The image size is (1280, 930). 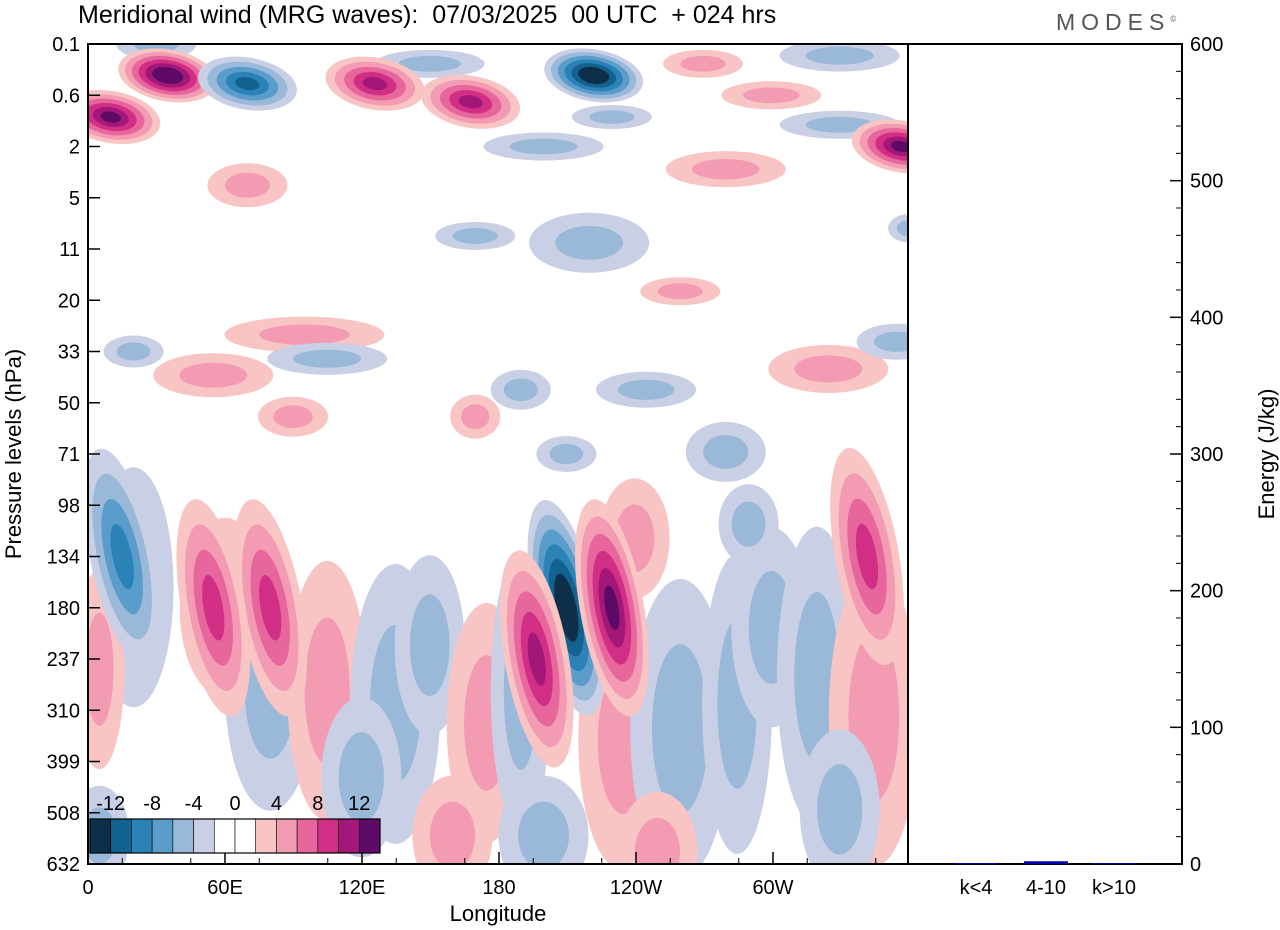 What do you see at coordinates (976, 888) in the screenshot?
I see `energy-category-label: k<4` at bounding box center [976, 888].